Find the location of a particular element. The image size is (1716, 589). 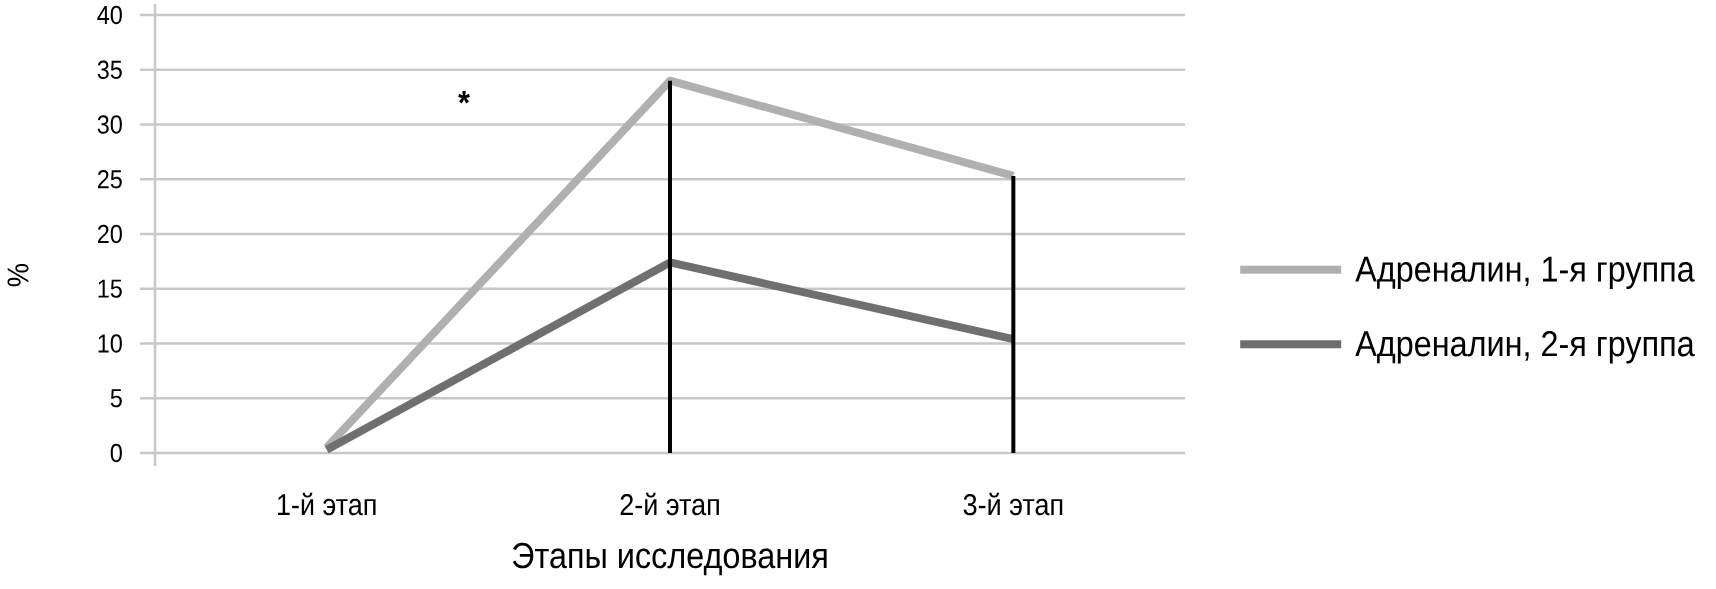

y-tick-label: 35 is located at coordinates (109, 69).